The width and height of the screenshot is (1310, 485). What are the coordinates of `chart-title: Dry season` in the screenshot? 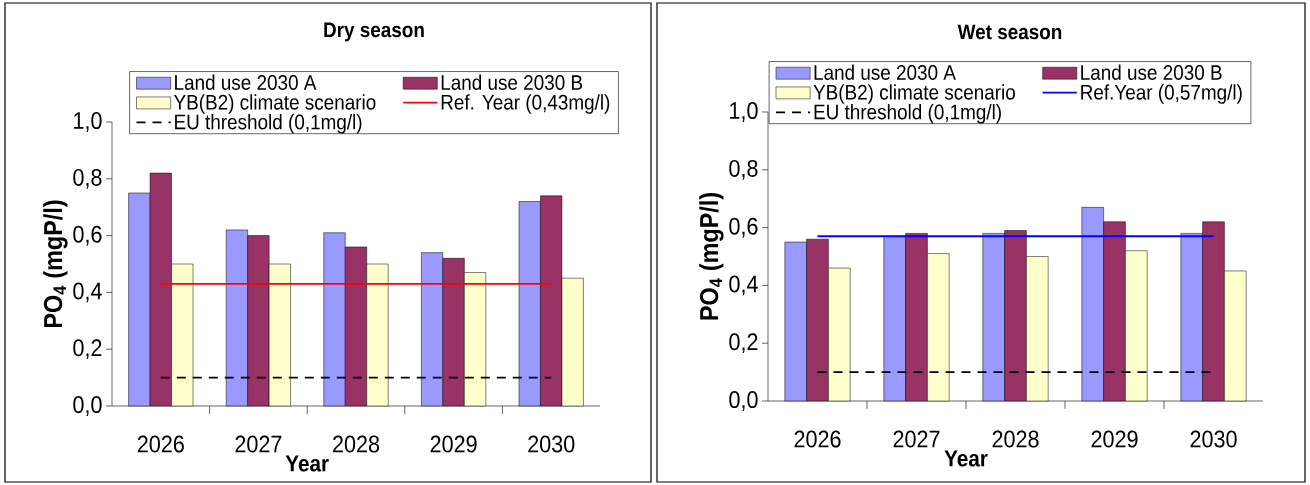 It's located at (374, 32).